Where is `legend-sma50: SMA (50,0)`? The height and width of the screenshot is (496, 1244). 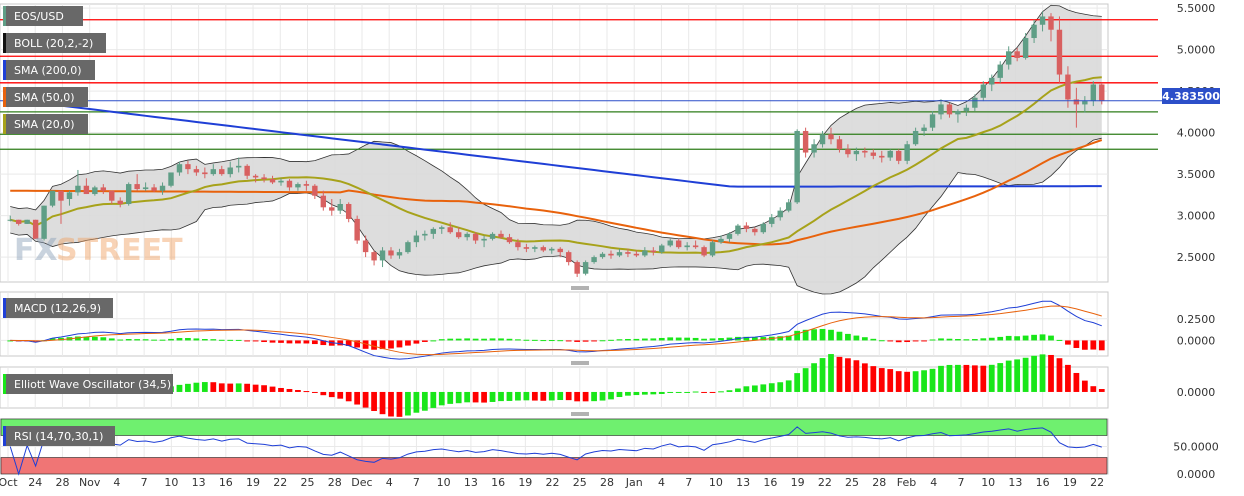
legend-sma50: SMA (50,0) is located at coordinates (45, 97).